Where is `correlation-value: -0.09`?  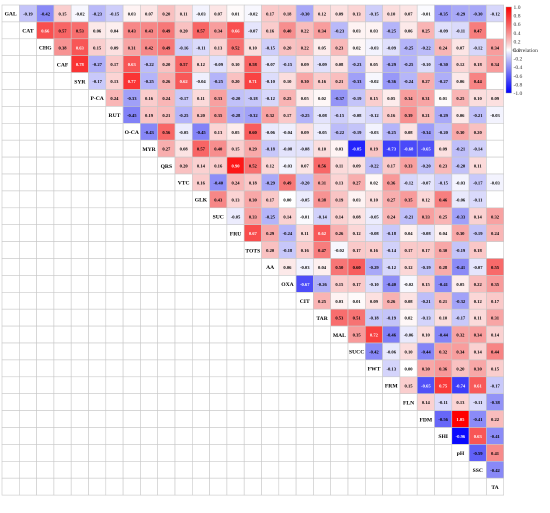 correlation-value: -0.09 is located at coordinates (391, 47).